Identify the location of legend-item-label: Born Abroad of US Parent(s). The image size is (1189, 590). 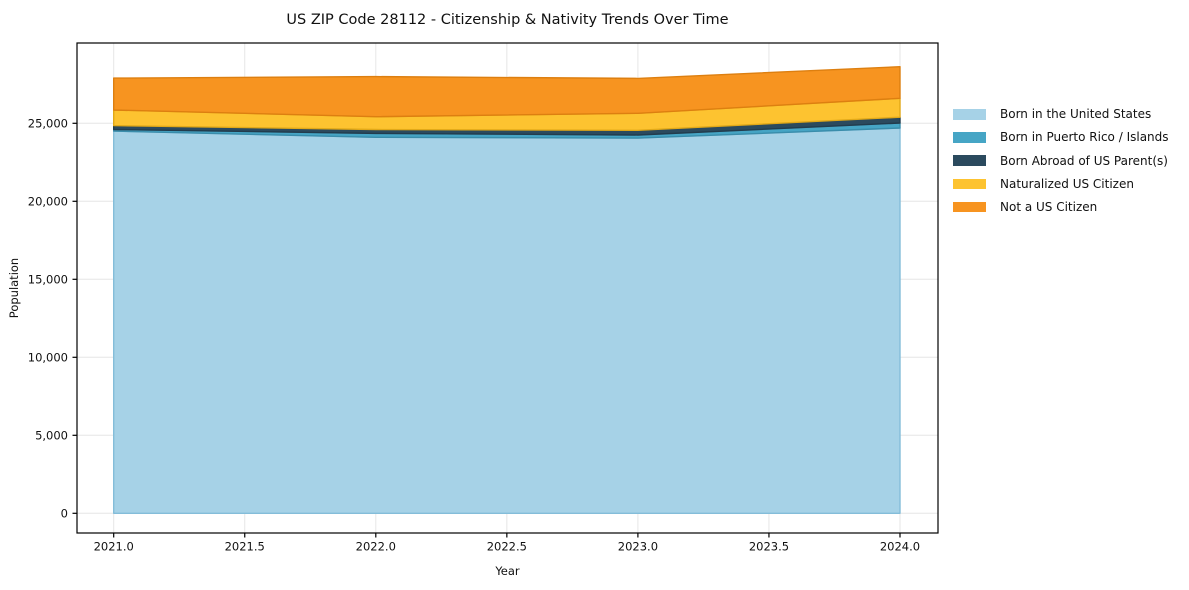
(1084, 160).